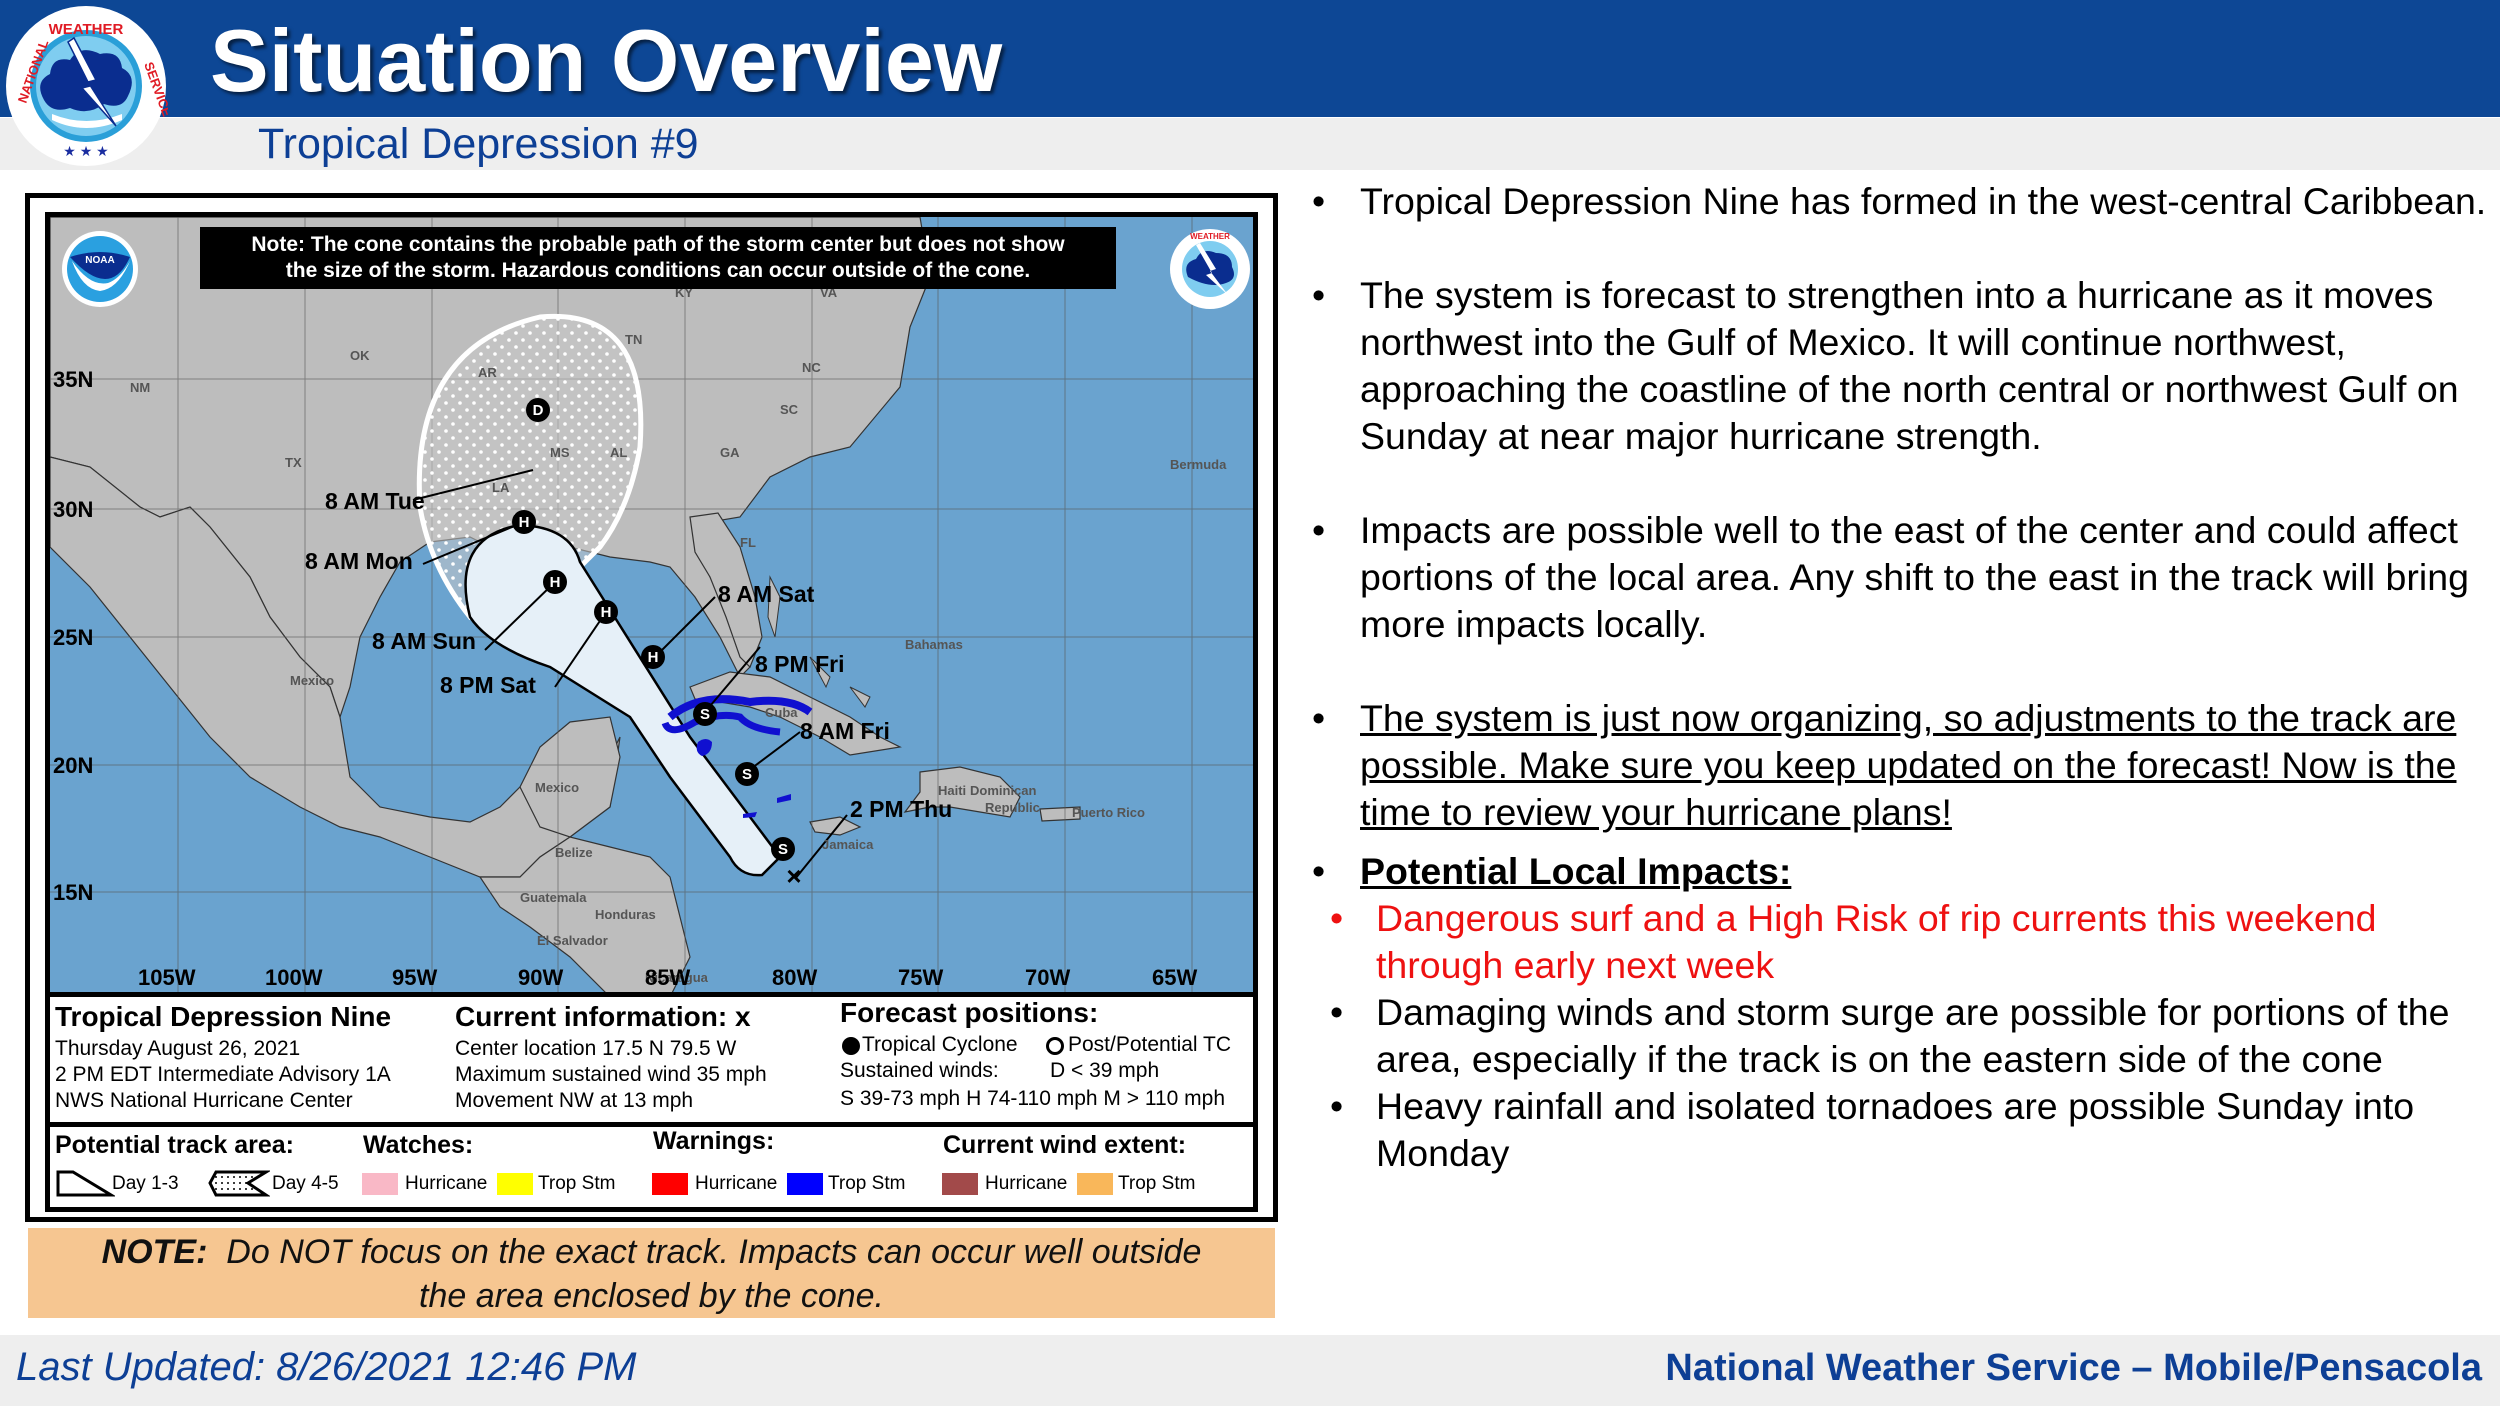  What do you see at coordinates (1065, 1145) in the screenshot?
I see `wind-extent-title: Current wind extent:` at bounding box center [1065, 1145].